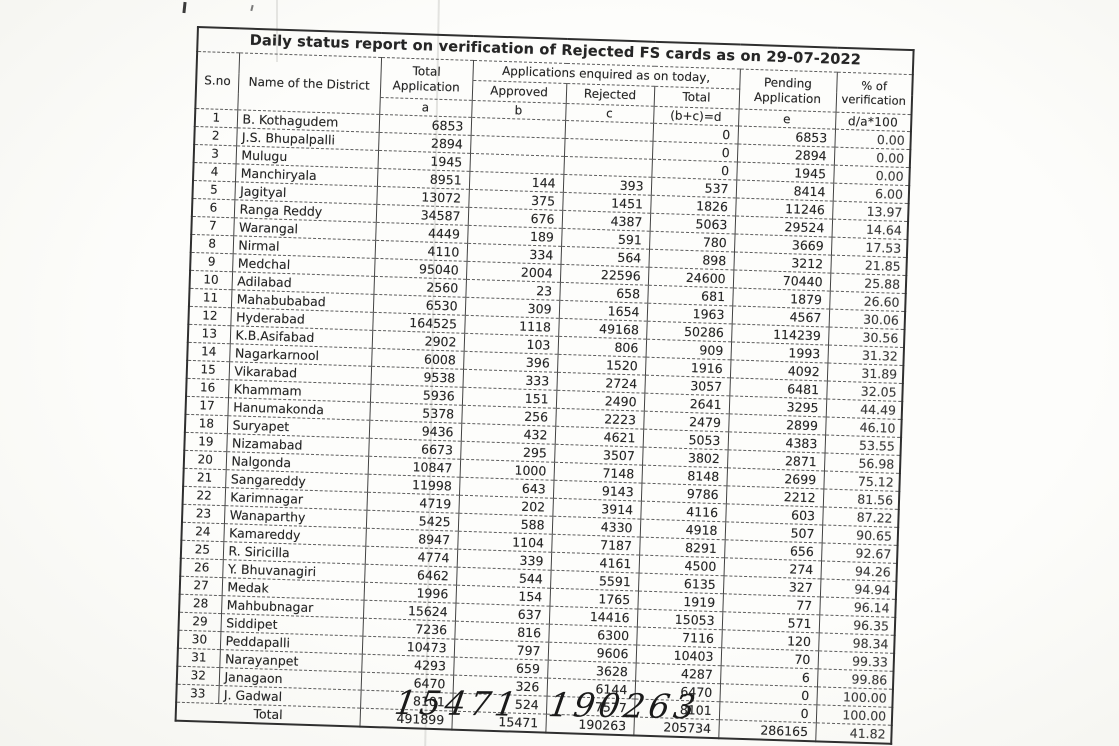  I want to click on handwritten-annotation: 15471 190263, so click(546, 705).